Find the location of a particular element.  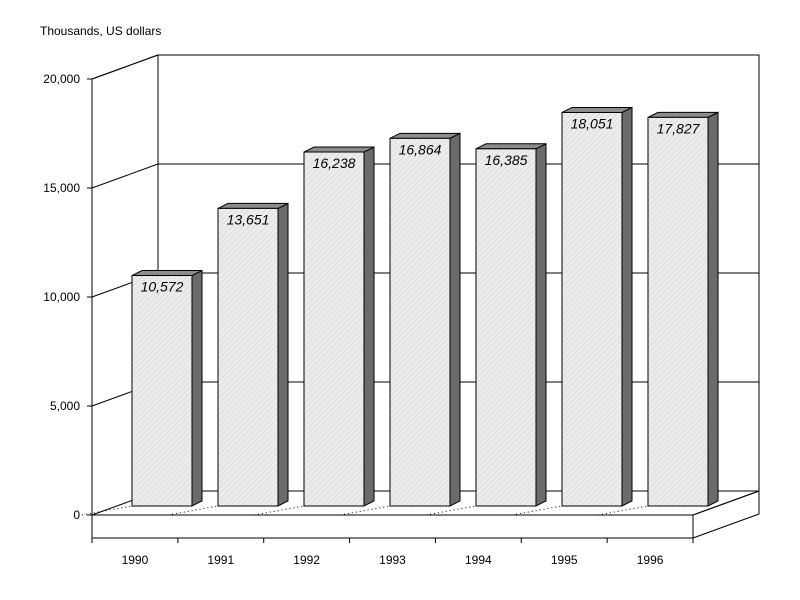

bar: 10,572 is located at coordinates (142, 392).